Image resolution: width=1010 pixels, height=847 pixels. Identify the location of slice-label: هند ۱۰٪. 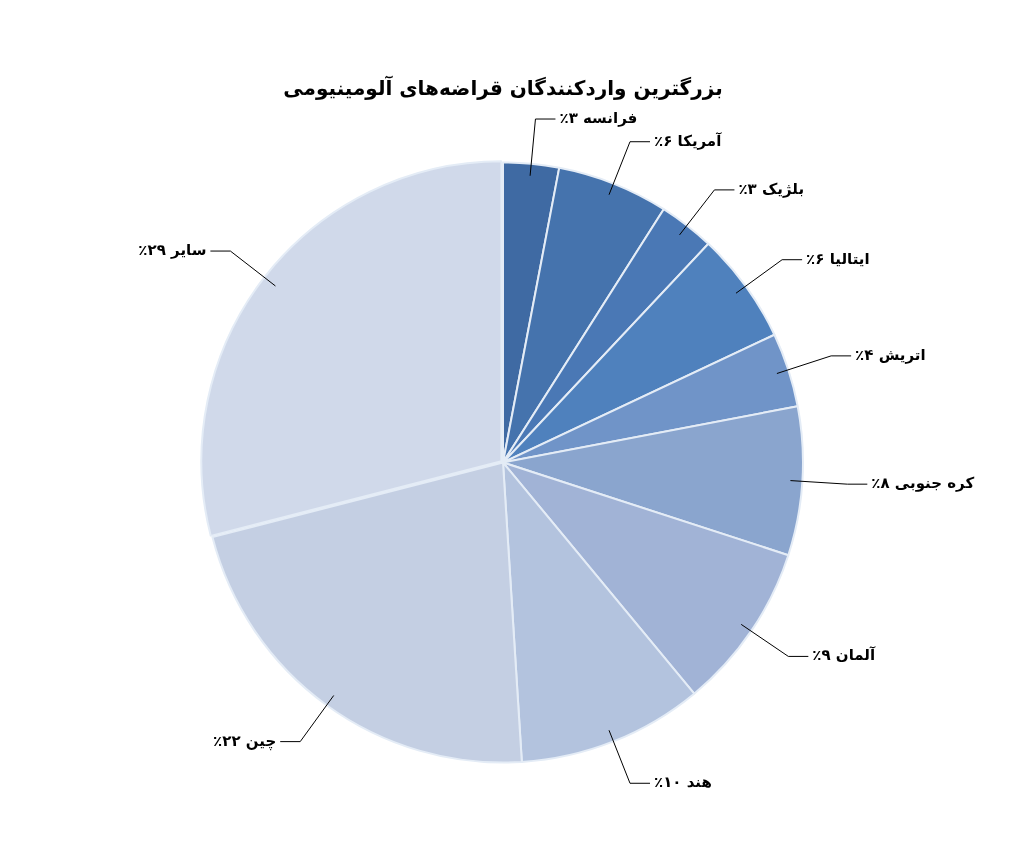
(683, 782).